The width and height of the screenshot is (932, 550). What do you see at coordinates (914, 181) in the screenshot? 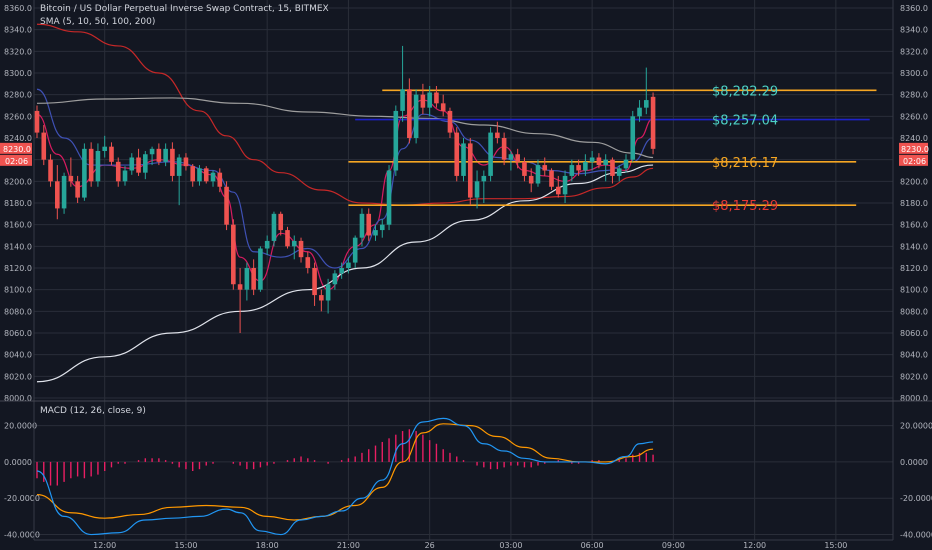
I see `y-tick-right: 8200.0` at bounding box center [914, 181].